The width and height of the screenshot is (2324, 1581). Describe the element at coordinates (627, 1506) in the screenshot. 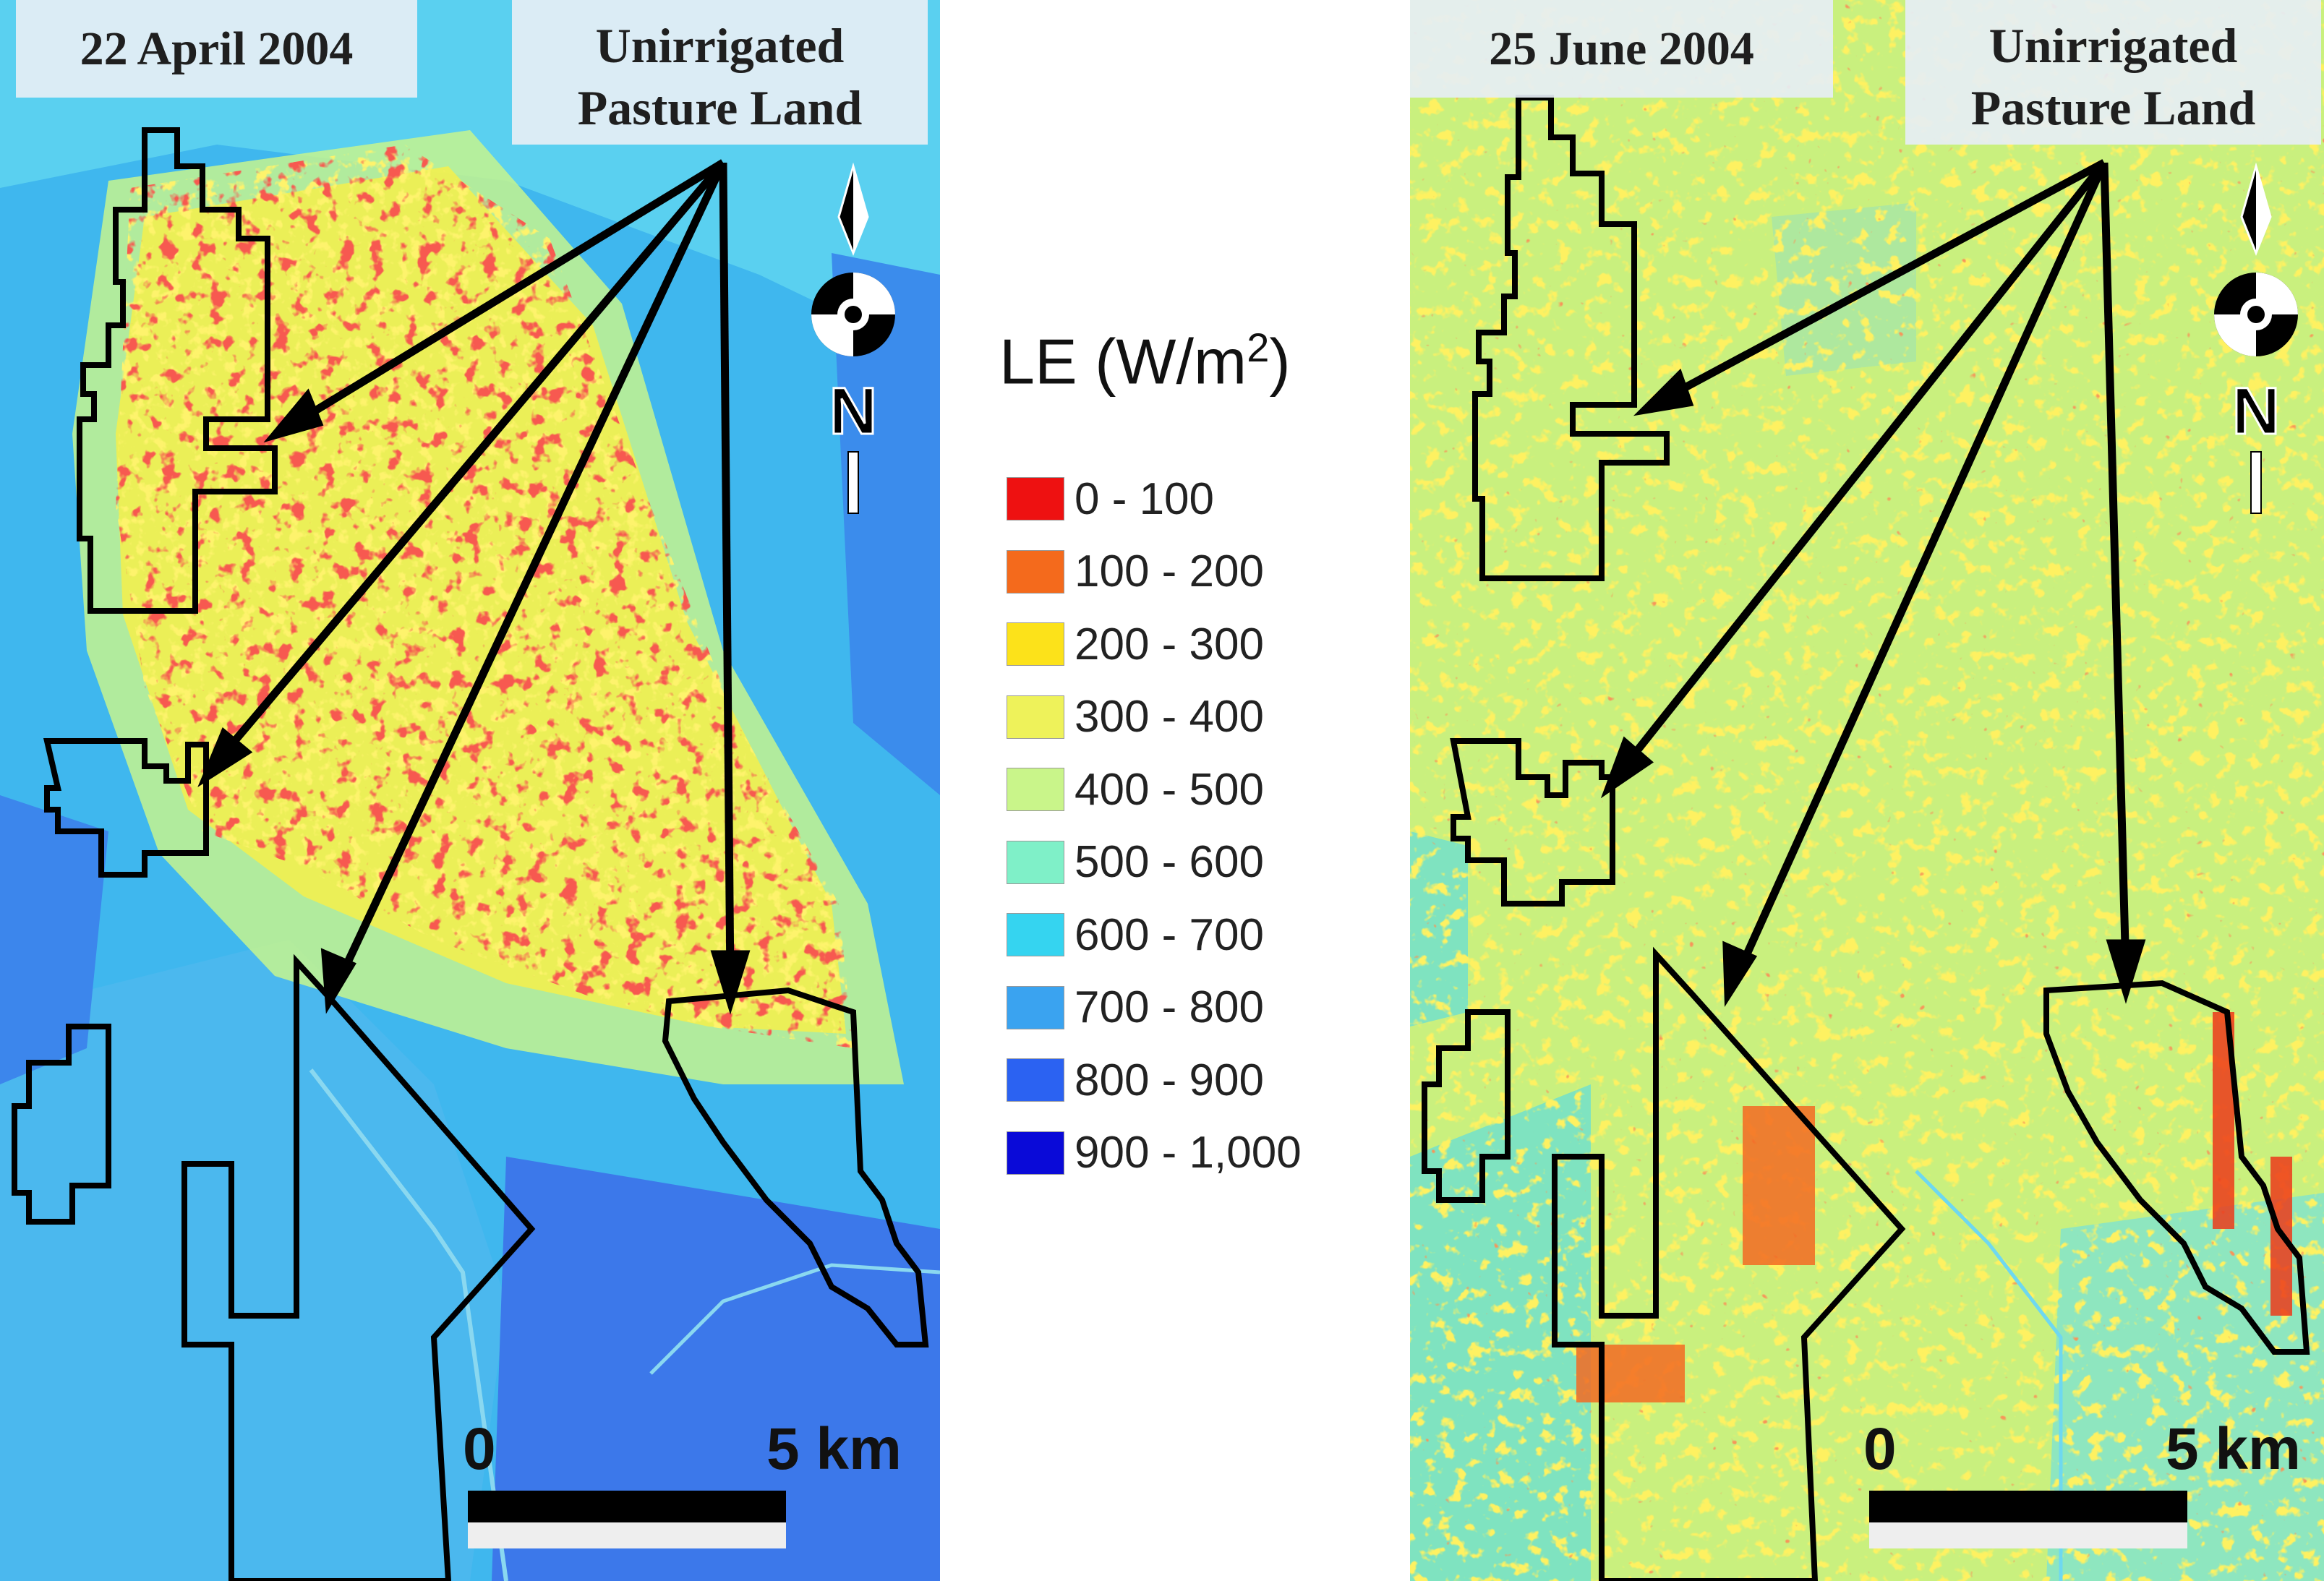

I see `left-scale-bar` at that location.